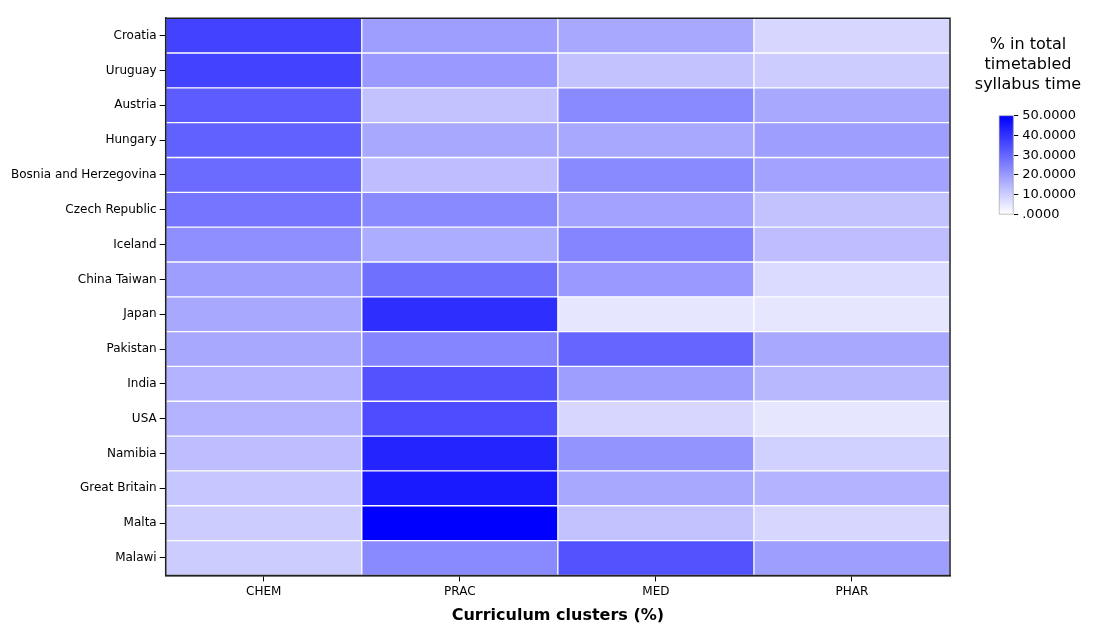 This screenshot has height=637, width=1107. I want to click on y-tick-label: Iceland, so click(135, 243).